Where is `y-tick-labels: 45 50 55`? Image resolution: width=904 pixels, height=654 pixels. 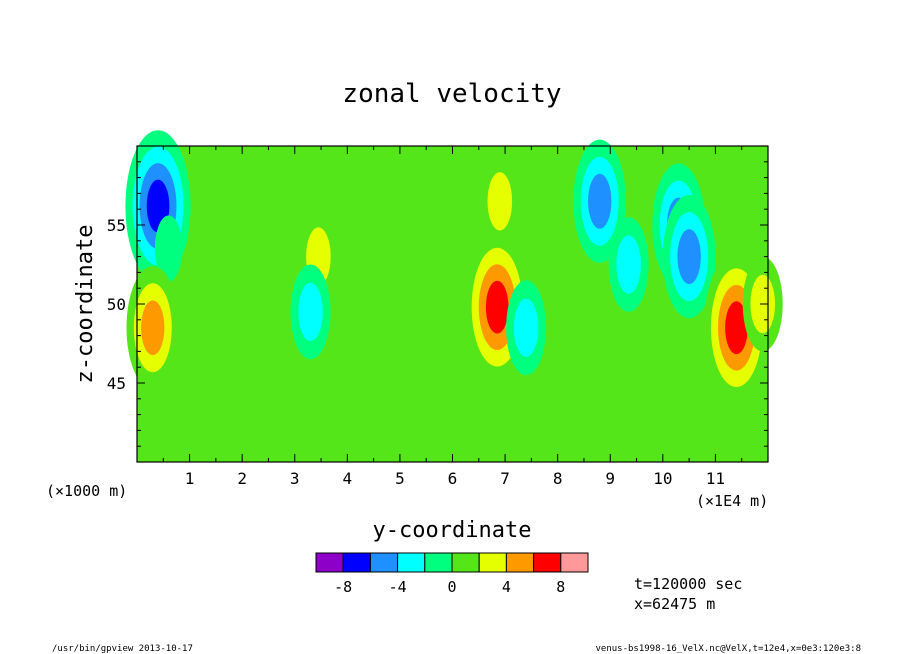 y-tick-labels: 45 50 55 is located at coordinates (116, 304).